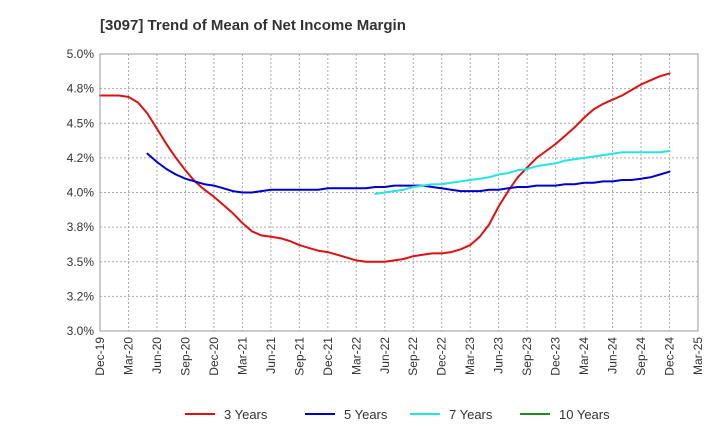 This screenshot has height=440, width=720. I want to click on y-tick-label: 4.2%, so click(81, 158).